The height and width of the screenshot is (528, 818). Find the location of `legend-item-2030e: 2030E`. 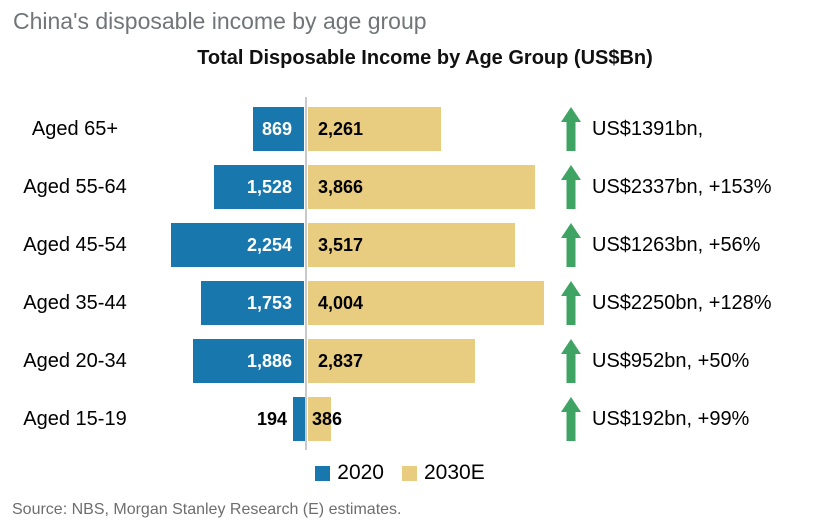

legend-item-2030e: 2030E is located at coordinates (443, 473).